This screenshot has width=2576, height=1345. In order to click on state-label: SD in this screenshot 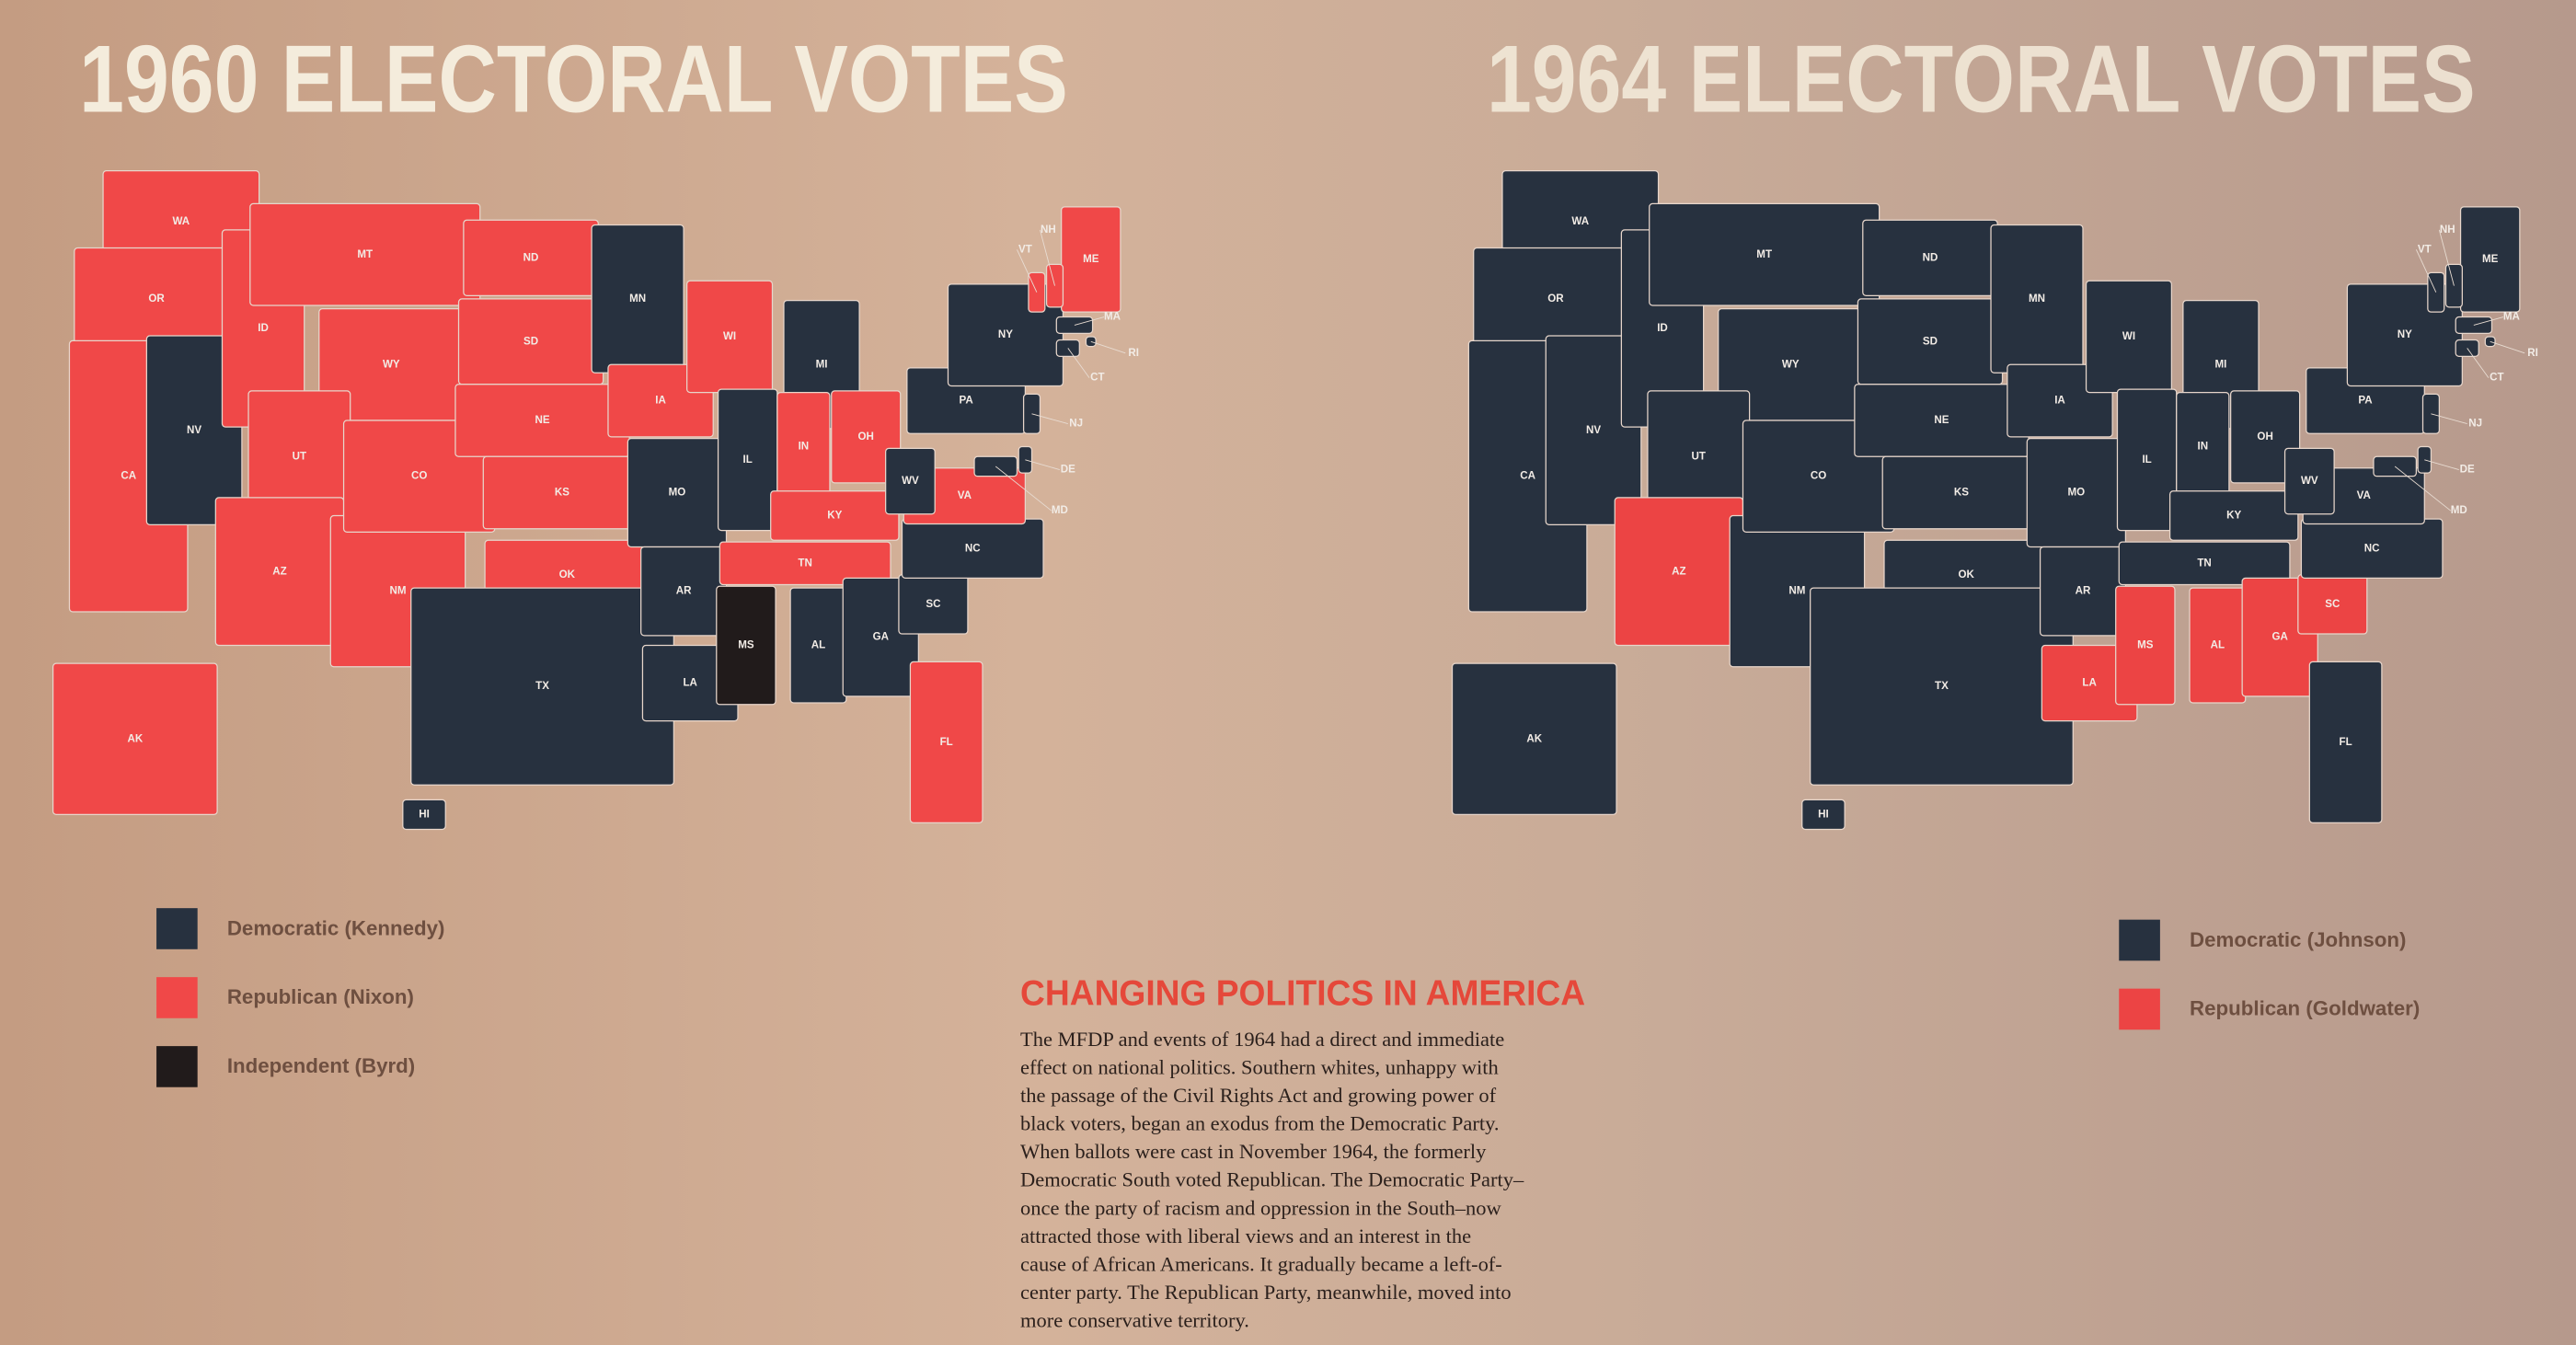, I will do `click(1930, 341)`.